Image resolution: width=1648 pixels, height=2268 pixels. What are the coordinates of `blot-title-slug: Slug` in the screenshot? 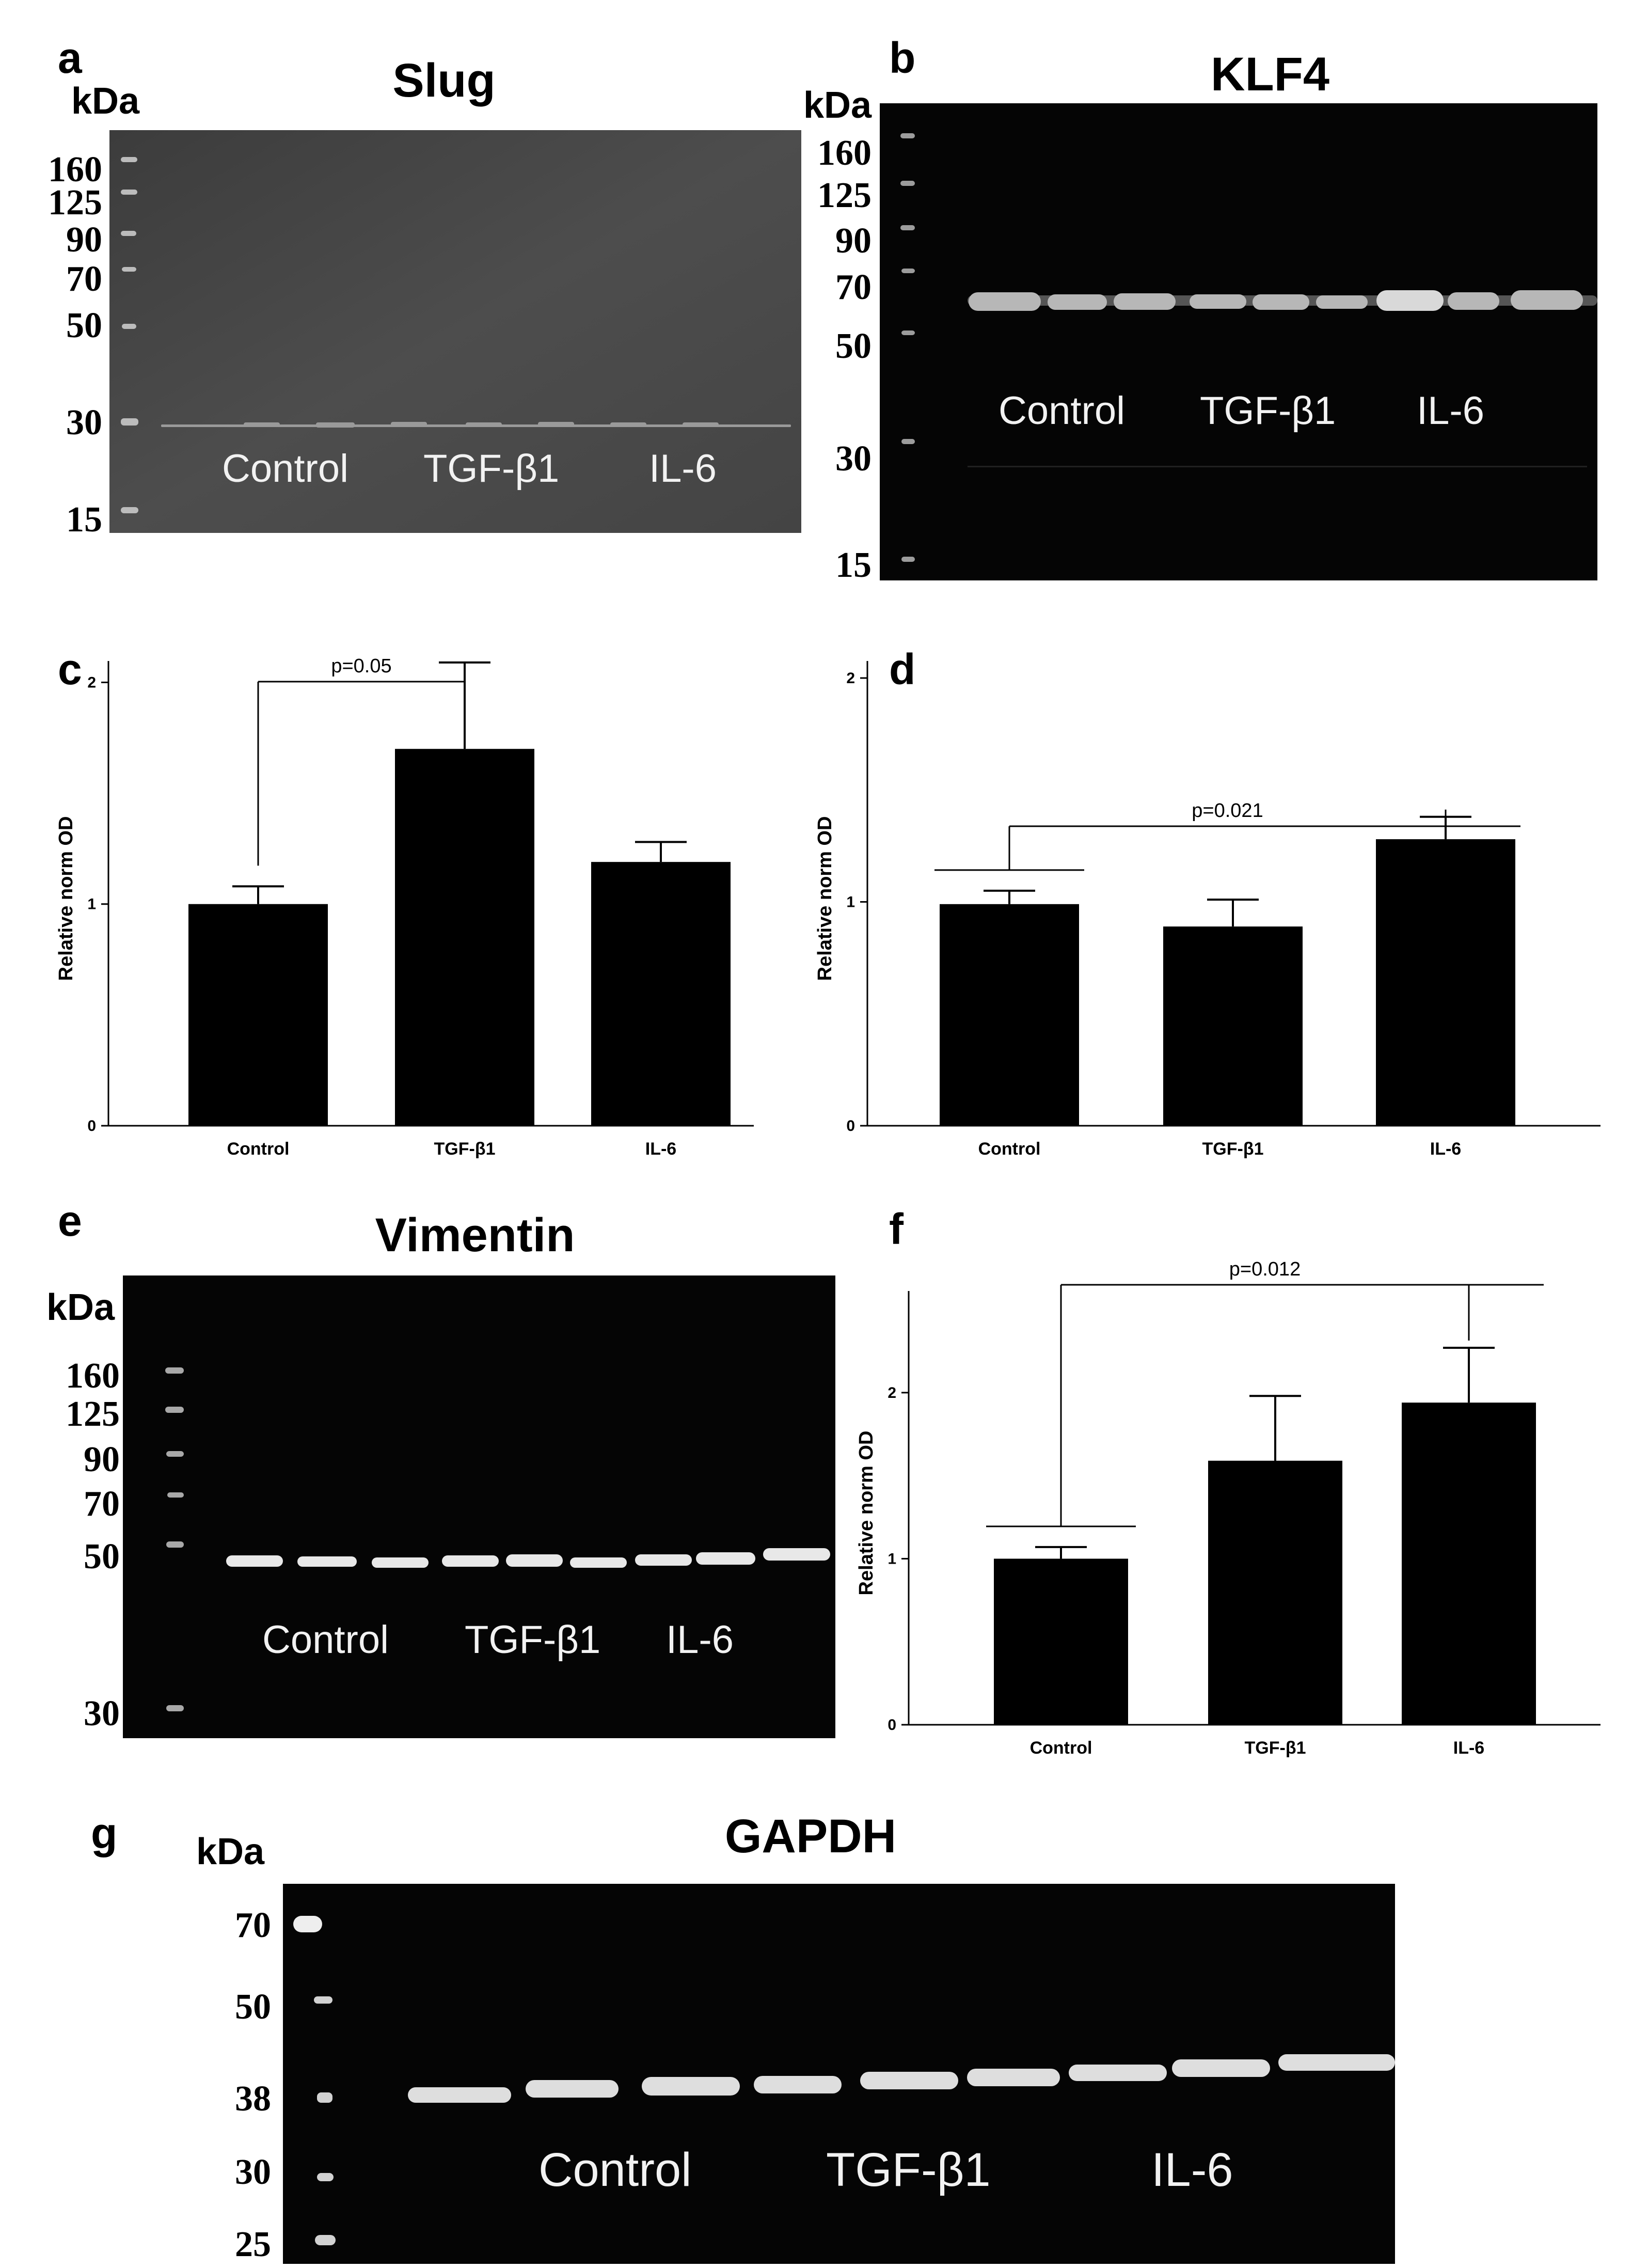 It's located at (444, 80).